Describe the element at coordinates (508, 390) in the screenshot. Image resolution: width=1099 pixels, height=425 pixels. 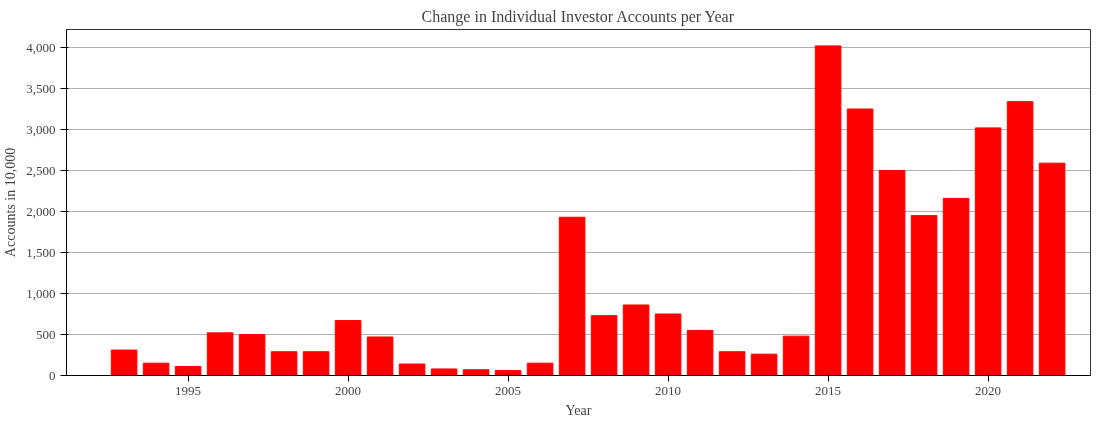
I see `x-tick-label: 2005` at that location.